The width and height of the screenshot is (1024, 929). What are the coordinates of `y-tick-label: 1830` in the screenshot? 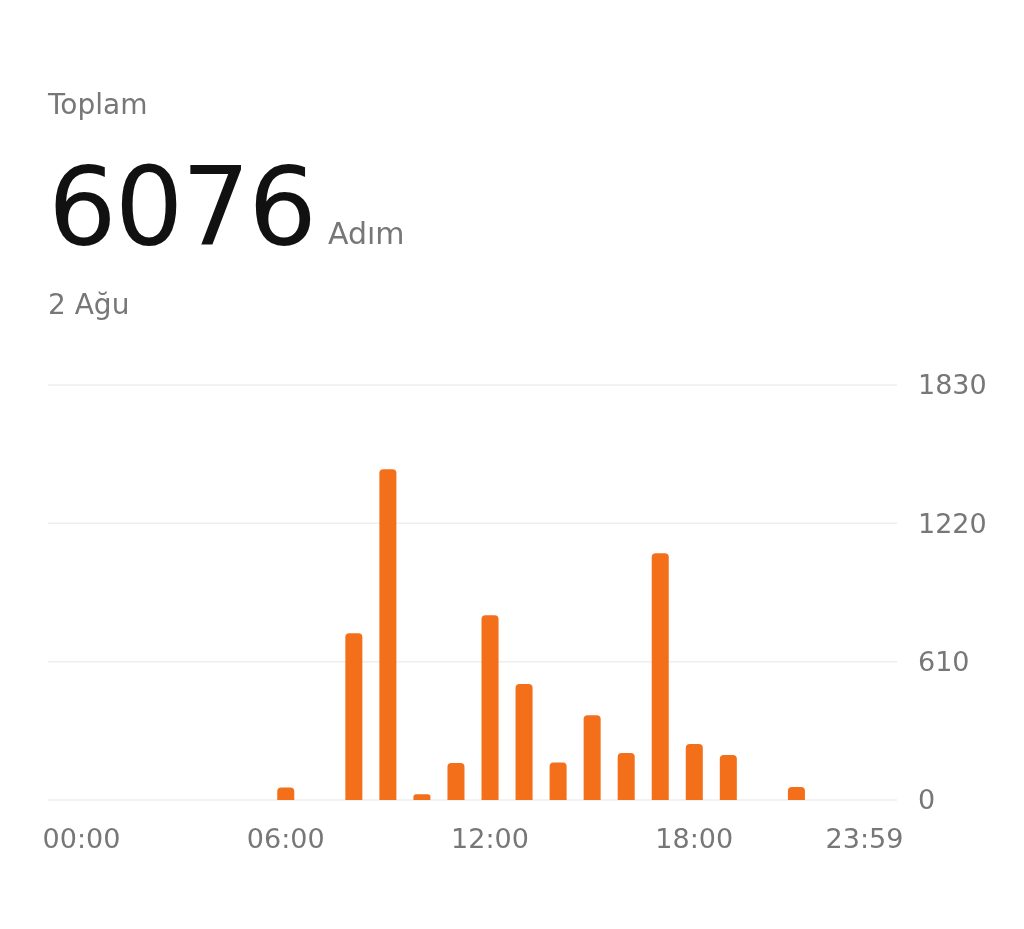 It's located at (952, 385).